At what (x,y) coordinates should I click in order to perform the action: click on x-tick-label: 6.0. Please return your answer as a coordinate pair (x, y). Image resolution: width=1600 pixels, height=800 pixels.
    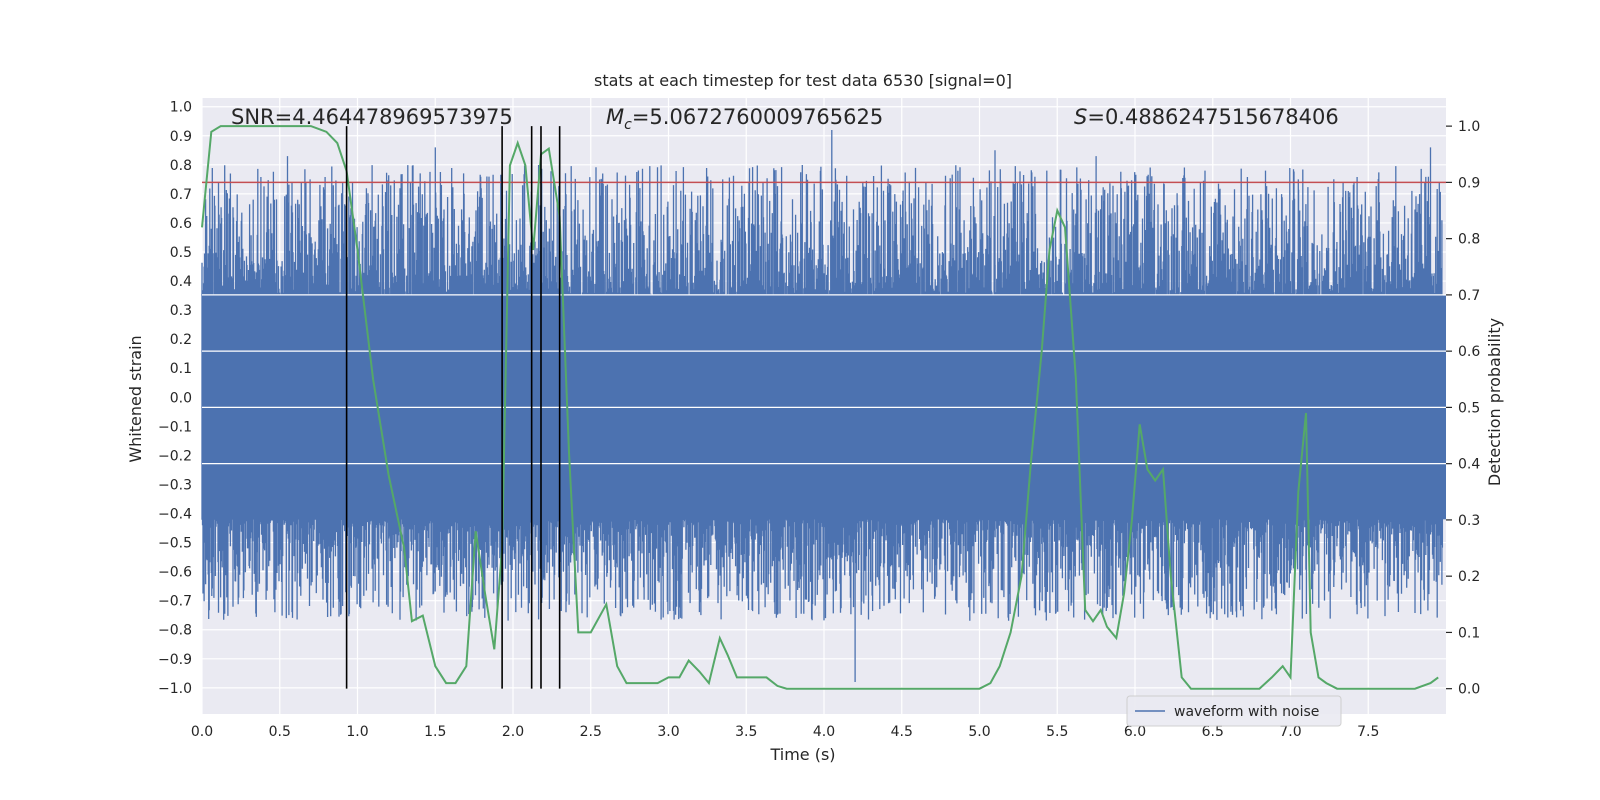
    Looking at the image, I should click on (1135, 732).